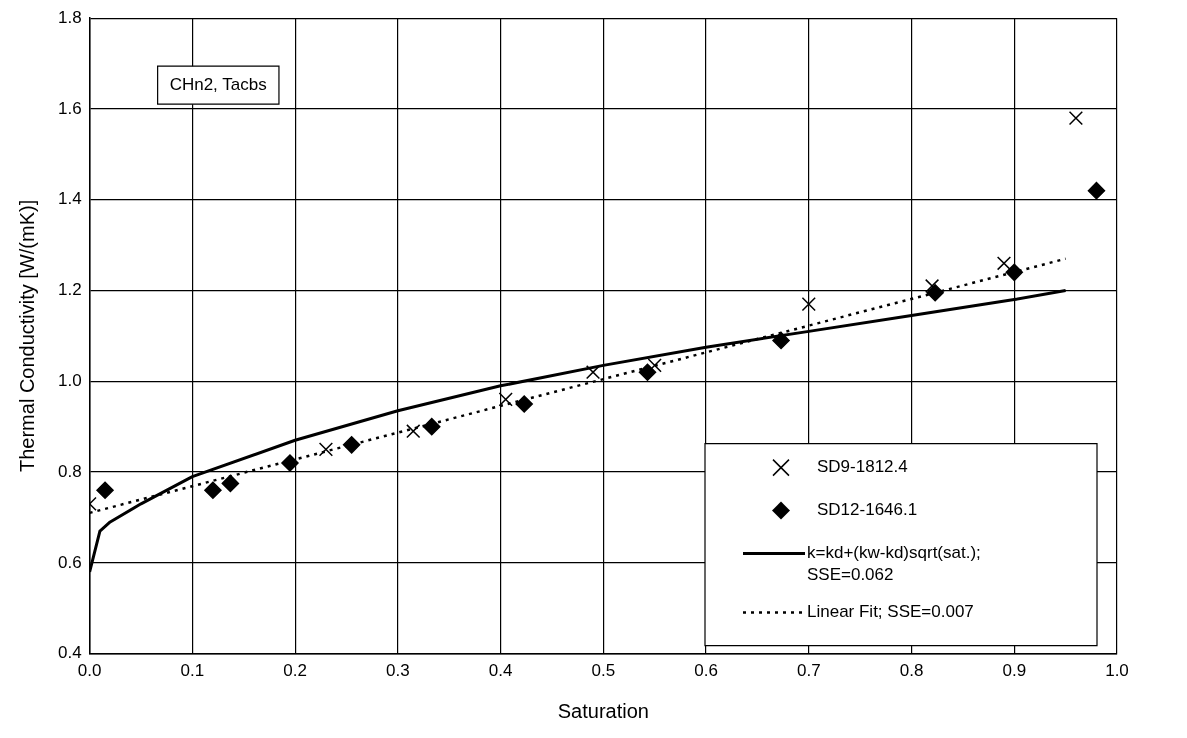  I want to click on annotation: CHn2, Tacbs, so click(218, 84).